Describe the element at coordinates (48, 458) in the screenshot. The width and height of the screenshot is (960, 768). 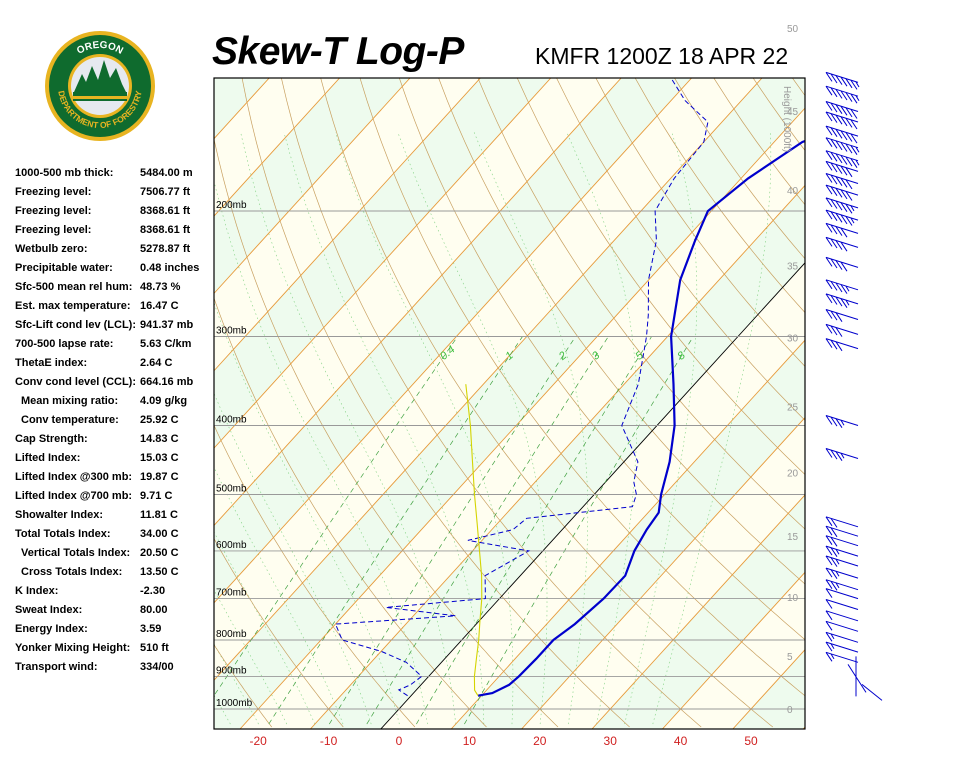
I see `stat-label: Lifted Index:` at that location.